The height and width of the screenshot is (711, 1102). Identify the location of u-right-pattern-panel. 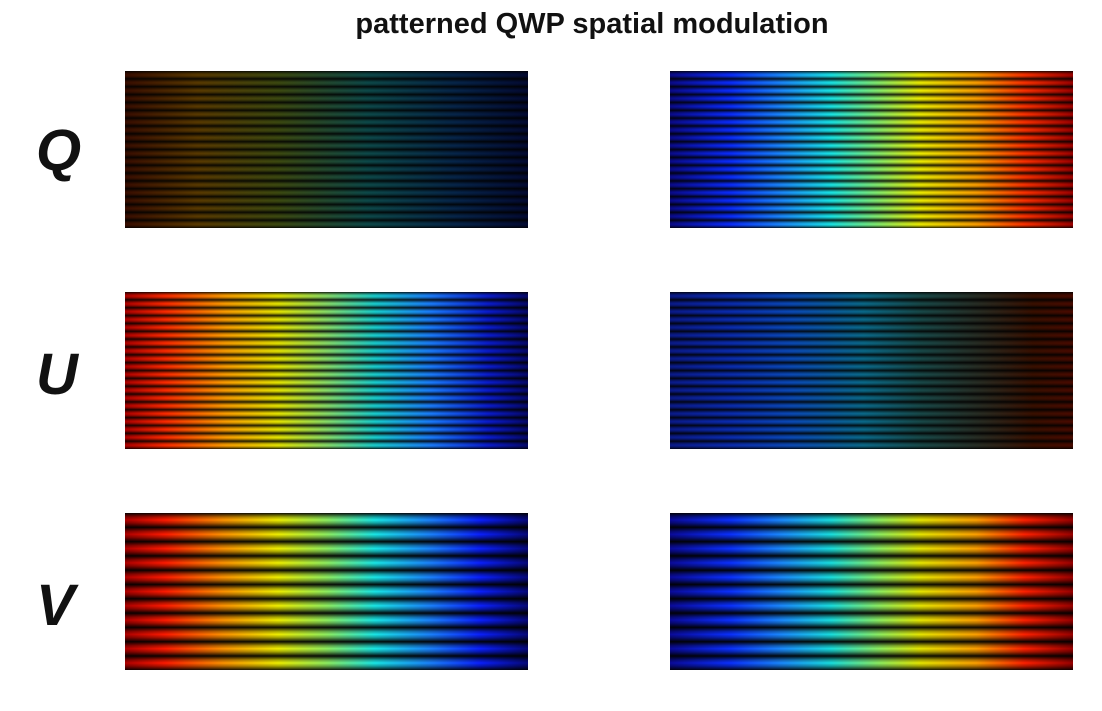
(871, 370).